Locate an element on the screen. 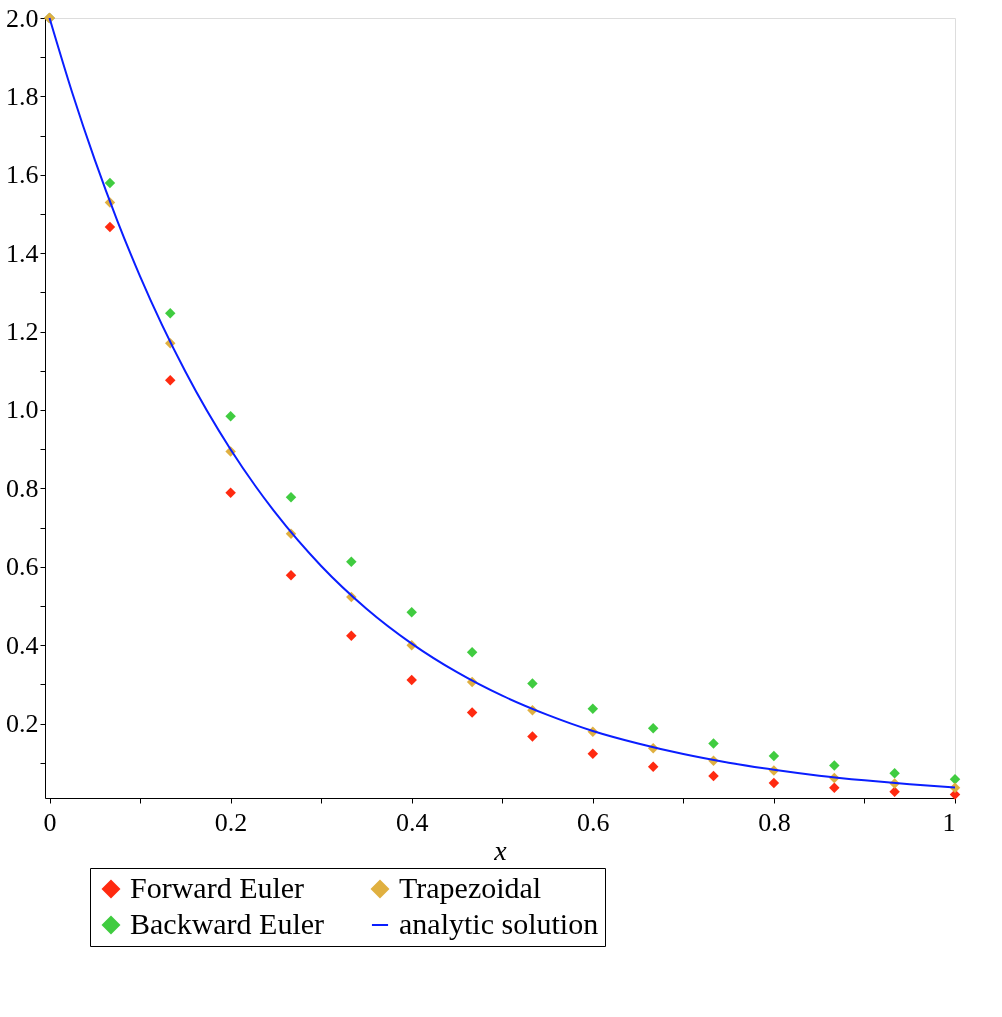 This screenshot has width=1002, height=1017. legend-label: Backward Euler is located at coordinates (227, 923).